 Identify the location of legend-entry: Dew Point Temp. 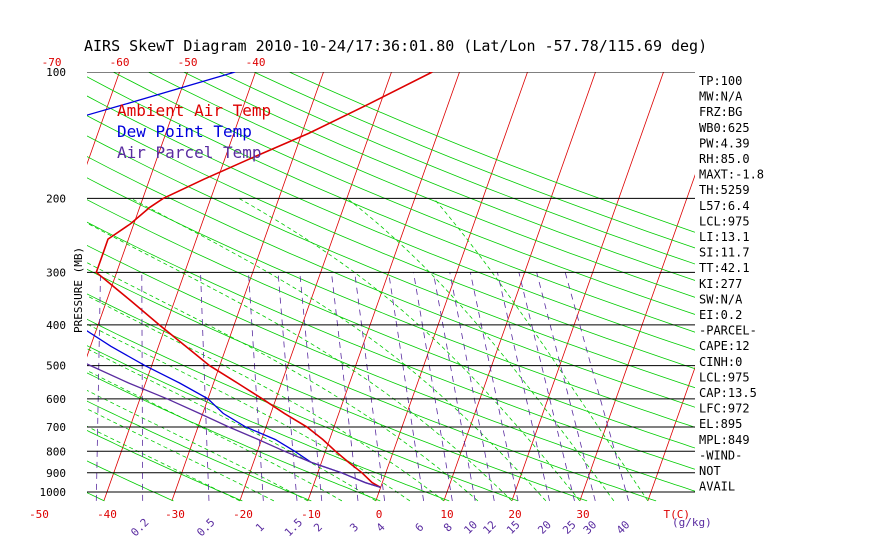
(184, 131).